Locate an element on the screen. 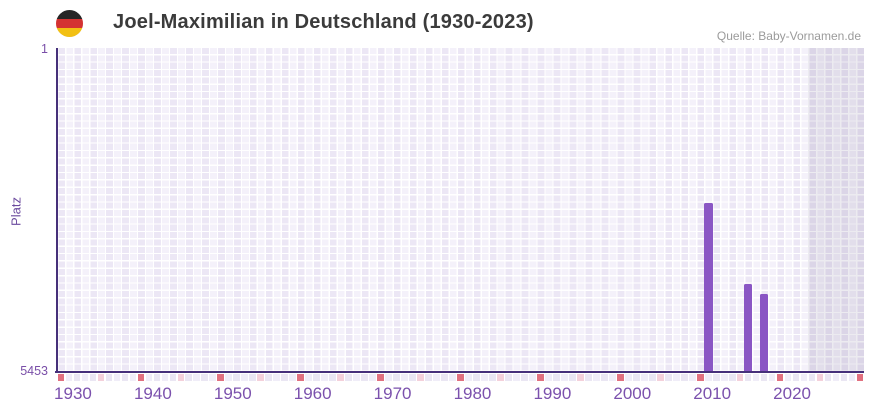 The image size is (873, 412). year-strip-tile-1929 is located at coordinates (69, 377).